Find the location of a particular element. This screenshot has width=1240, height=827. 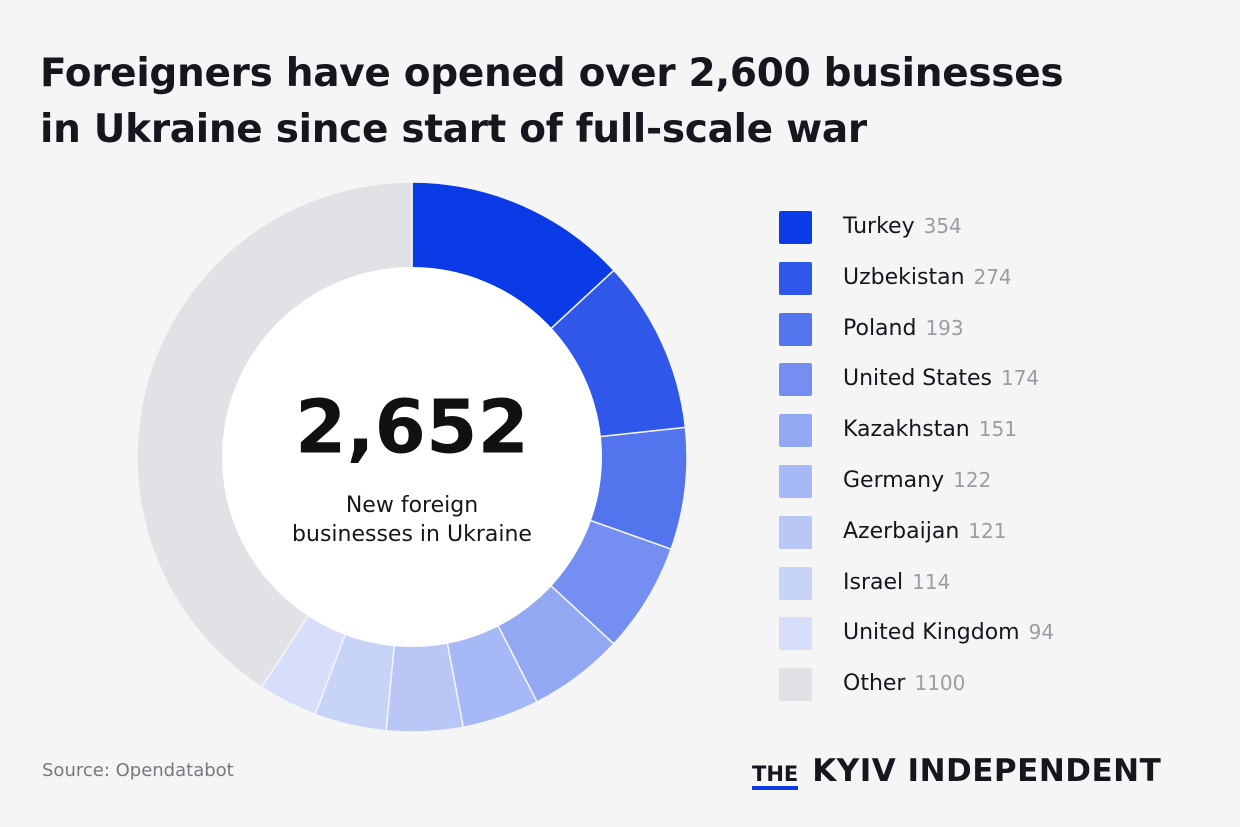

legend-label: Turkey is located at coordinates (879, 226).